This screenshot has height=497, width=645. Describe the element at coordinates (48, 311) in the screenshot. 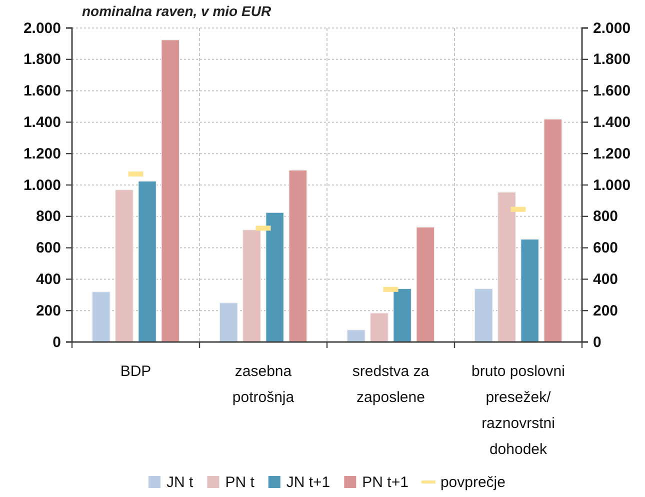

I see `y-tick-label: 200` at that location.